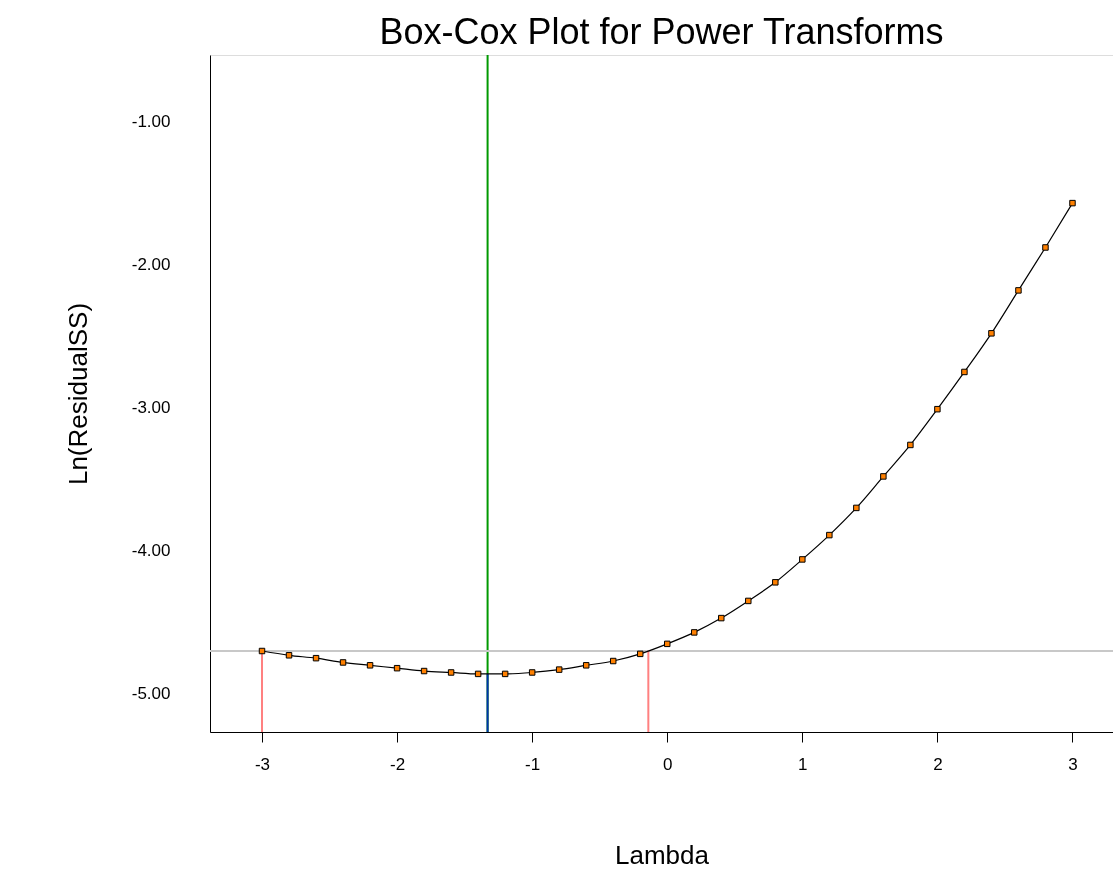 The height and width of the screenshot is (878, 1113). I want to click on x-tick-label: 2, so click(938, 764).